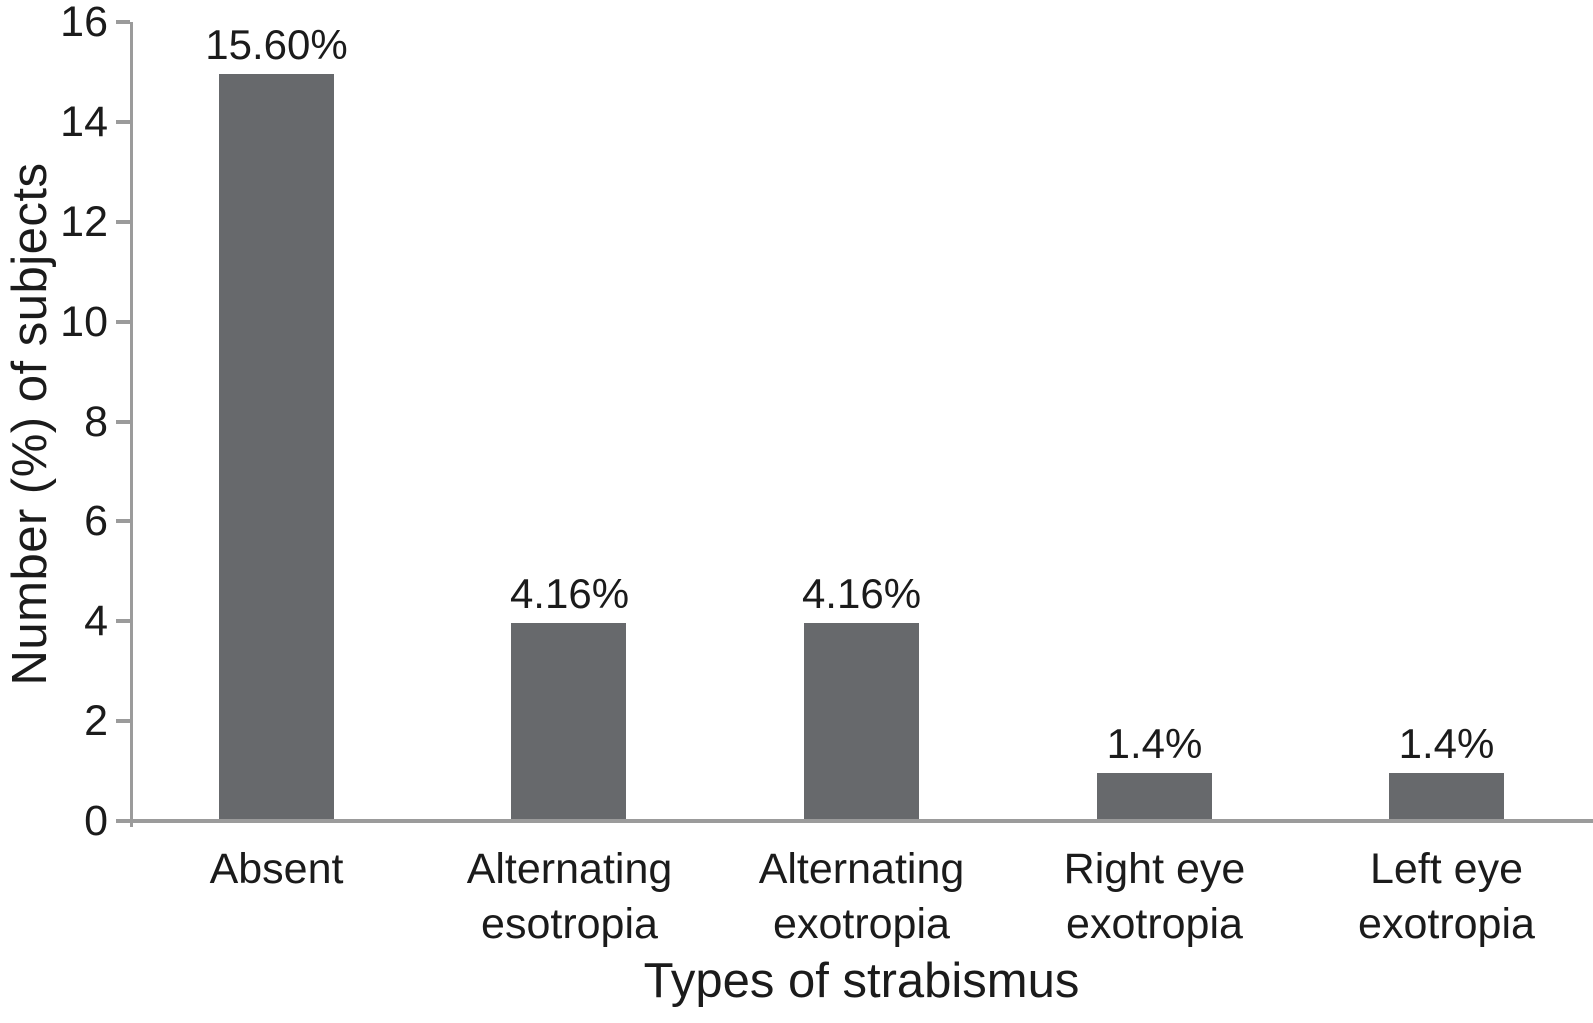 Image resolution: width=1593 pixels, height=1023 pixels. Describe the element at coordinates (96, 721) in the screenshot. I see `y-tick-label: 2` at that location.